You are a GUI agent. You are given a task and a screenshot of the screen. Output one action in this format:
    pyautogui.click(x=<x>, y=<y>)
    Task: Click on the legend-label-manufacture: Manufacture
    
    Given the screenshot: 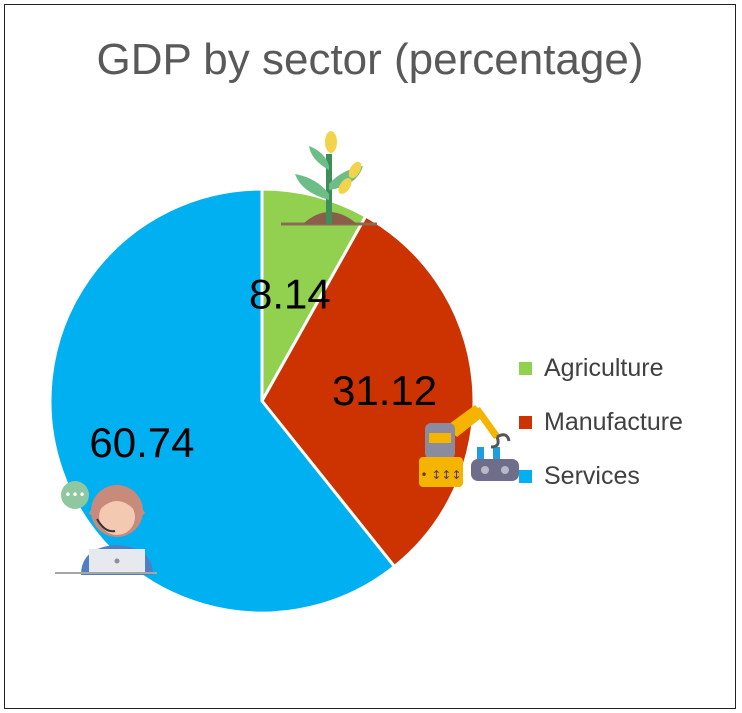 What is the action you would take?
    pyautogui.click(x=613, y=421)
    